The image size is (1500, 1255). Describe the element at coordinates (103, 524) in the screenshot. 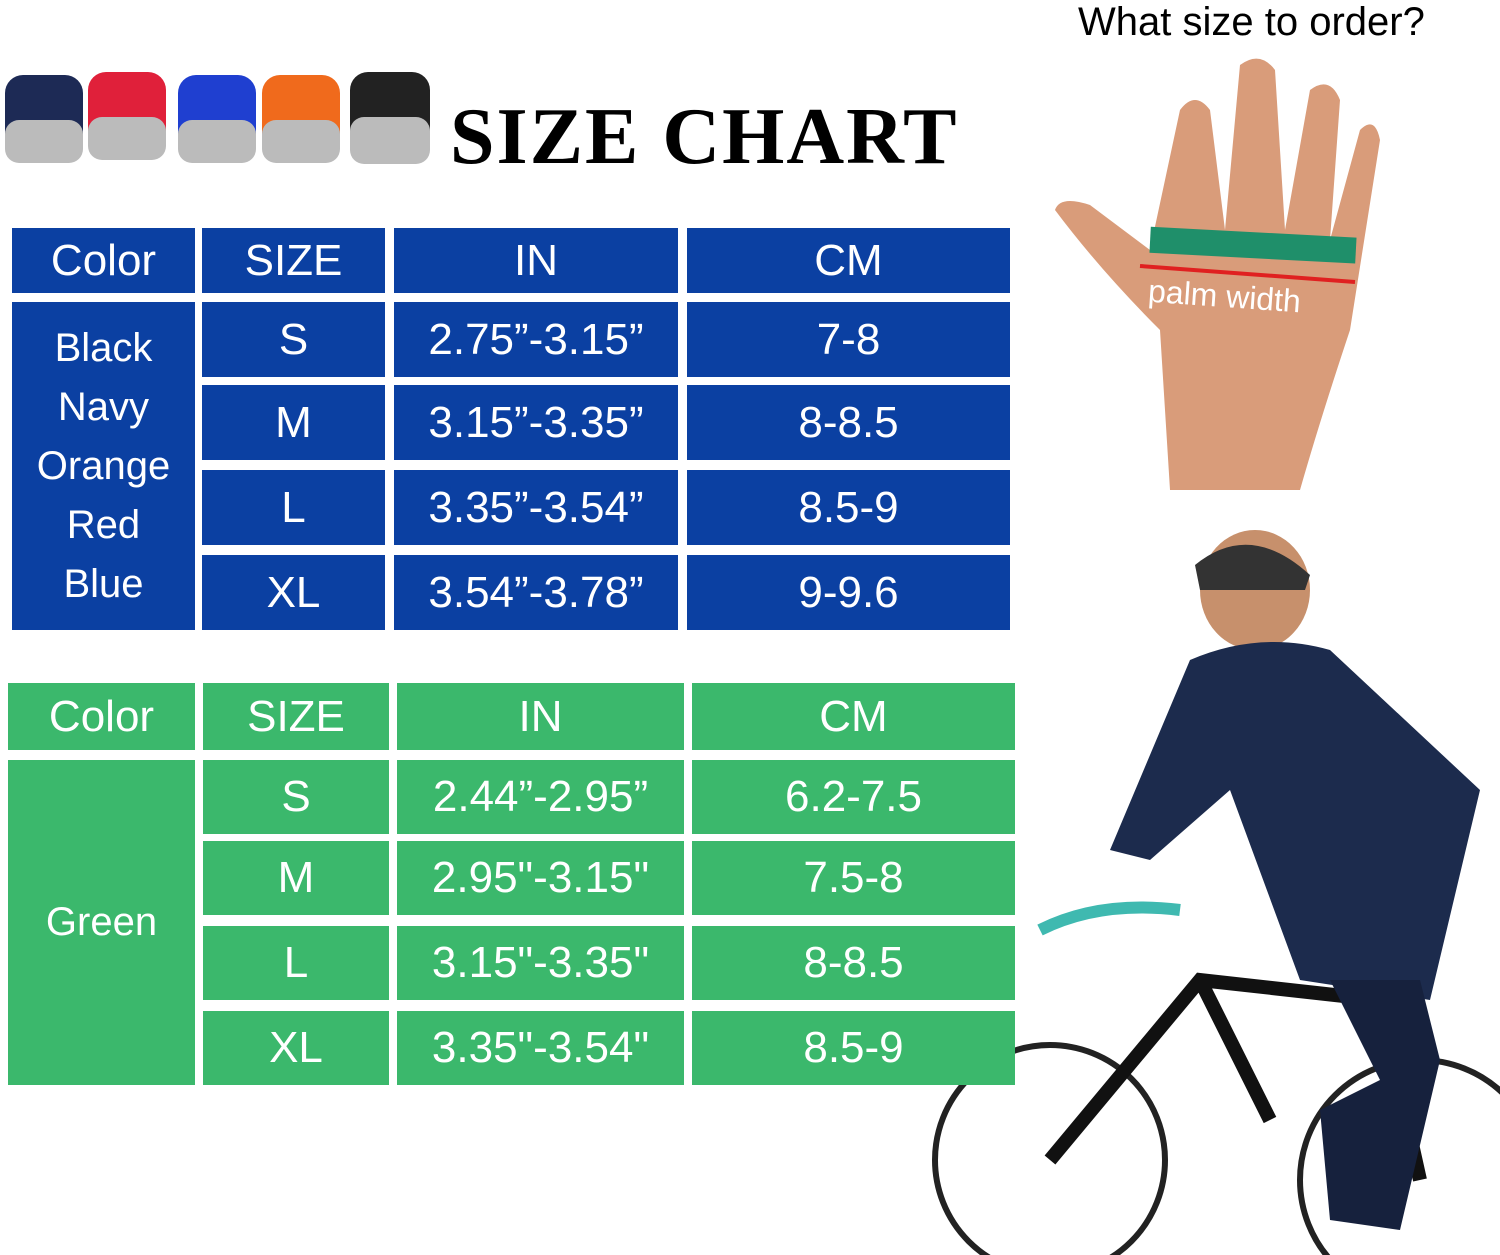

I see `color-name: Red` at that location.